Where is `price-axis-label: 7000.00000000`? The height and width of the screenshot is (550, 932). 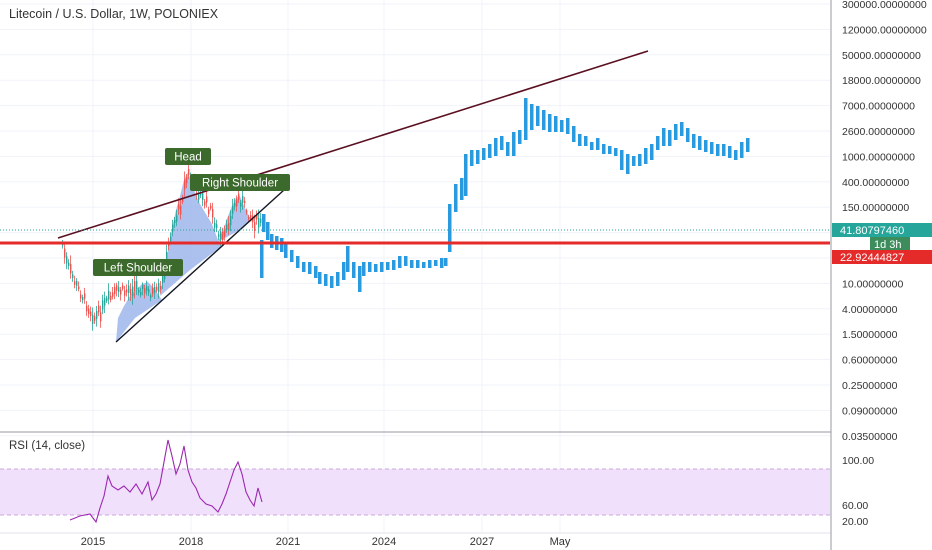 price-axis-label: 7000.00000000 is located at coordinates (878, 107).